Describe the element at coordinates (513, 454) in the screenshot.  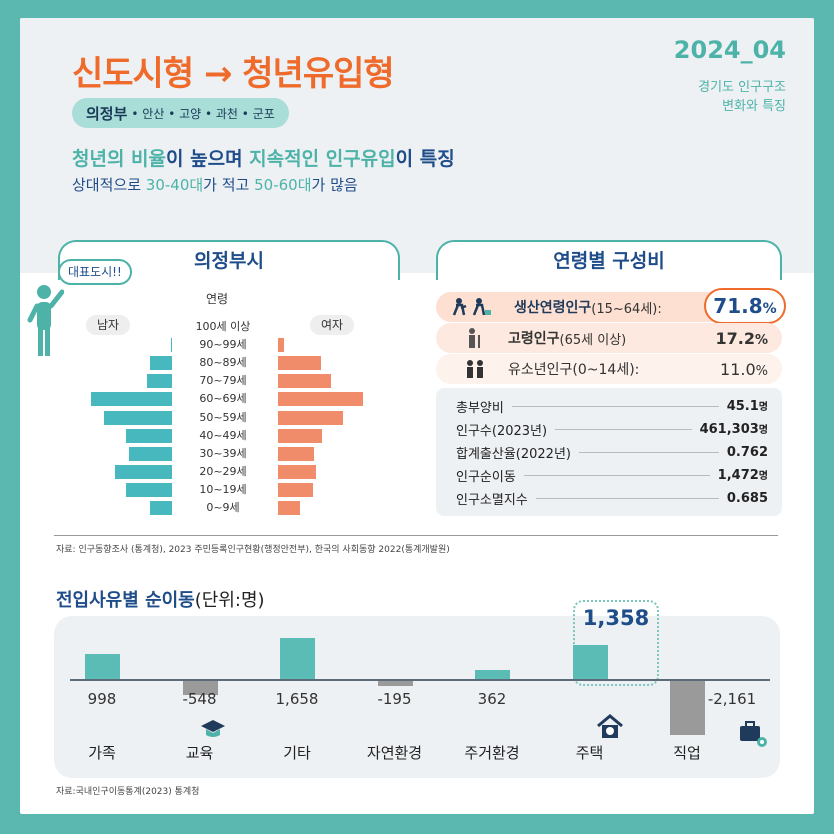
I see `stat-key: 합계출산율(2022년)` at that location.